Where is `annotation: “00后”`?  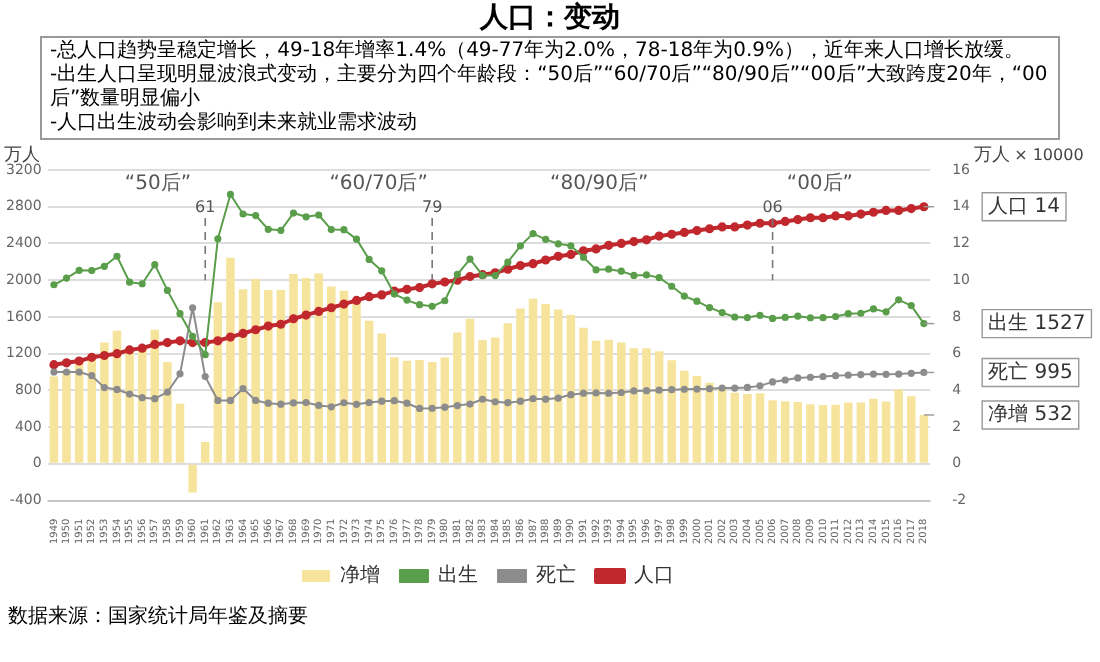
annotation: “00后” is located at coordinates (819, 183).